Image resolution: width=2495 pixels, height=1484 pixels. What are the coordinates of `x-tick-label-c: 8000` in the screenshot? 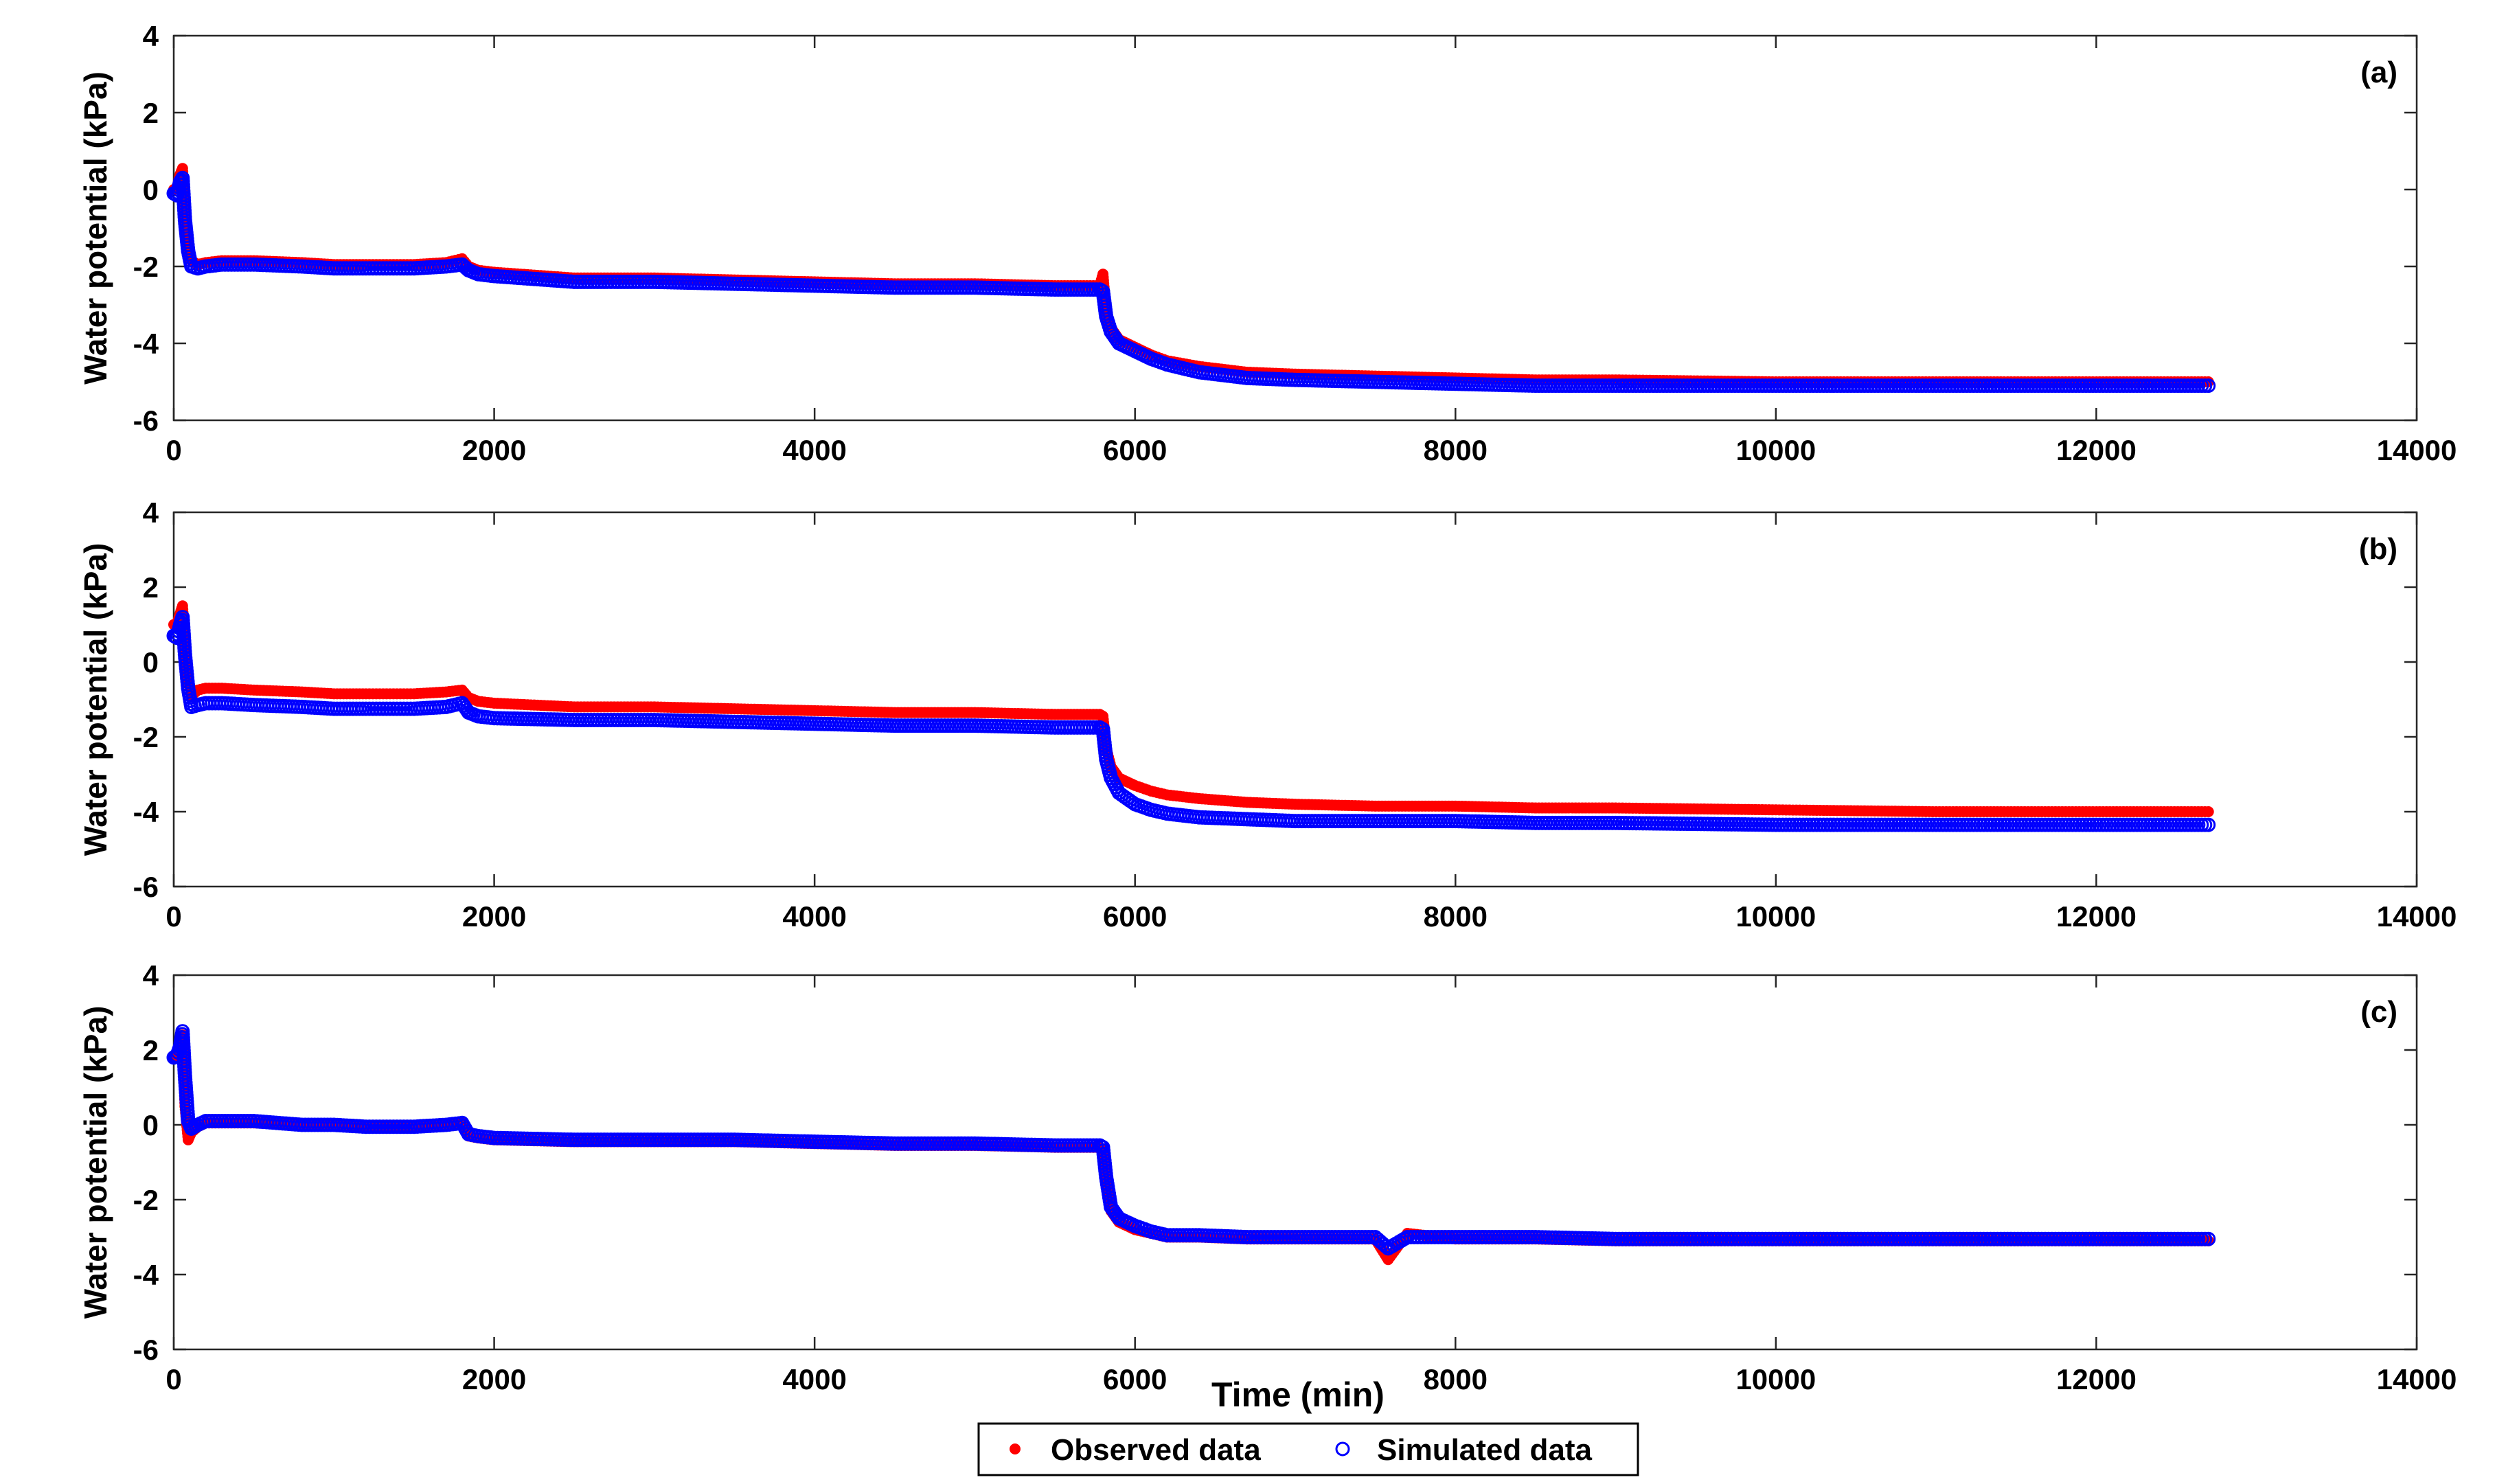 It's located at (1456, 1379).